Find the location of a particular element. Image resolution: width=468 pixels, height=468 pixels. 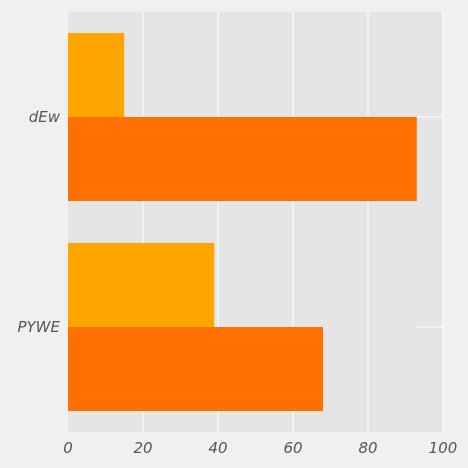

x-axis: 0 20 40 60 80 100 is located at coordinates (260, 448).